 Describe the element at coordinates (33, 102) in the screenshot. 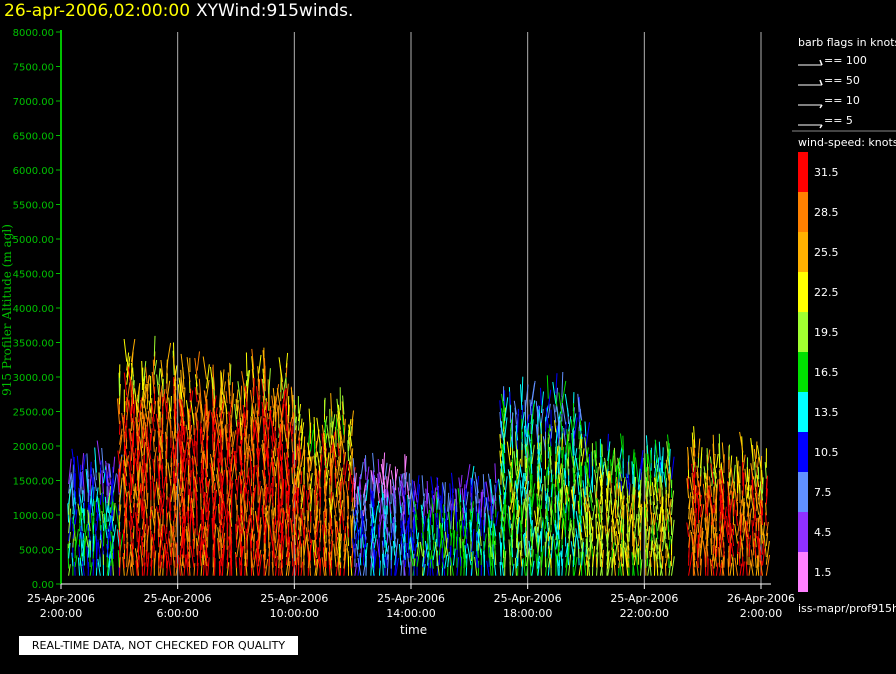

I see `y-tick-label: 7000.00` at that location.